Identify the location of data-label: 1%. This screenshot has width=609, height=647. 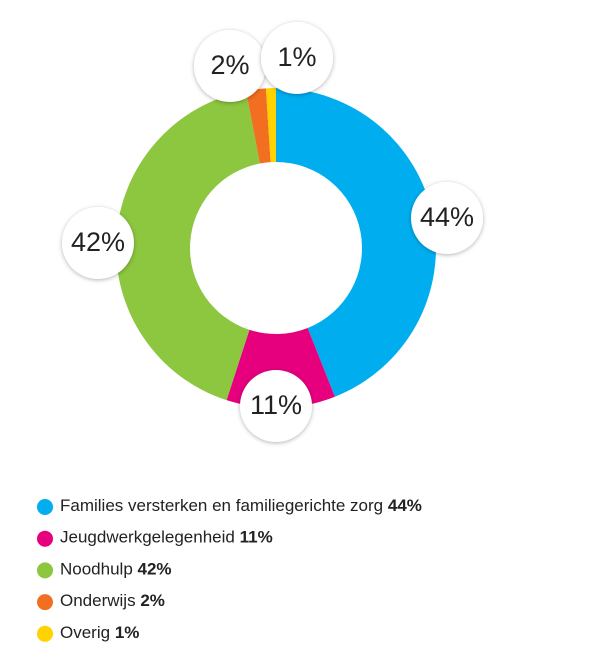
(296, 57).